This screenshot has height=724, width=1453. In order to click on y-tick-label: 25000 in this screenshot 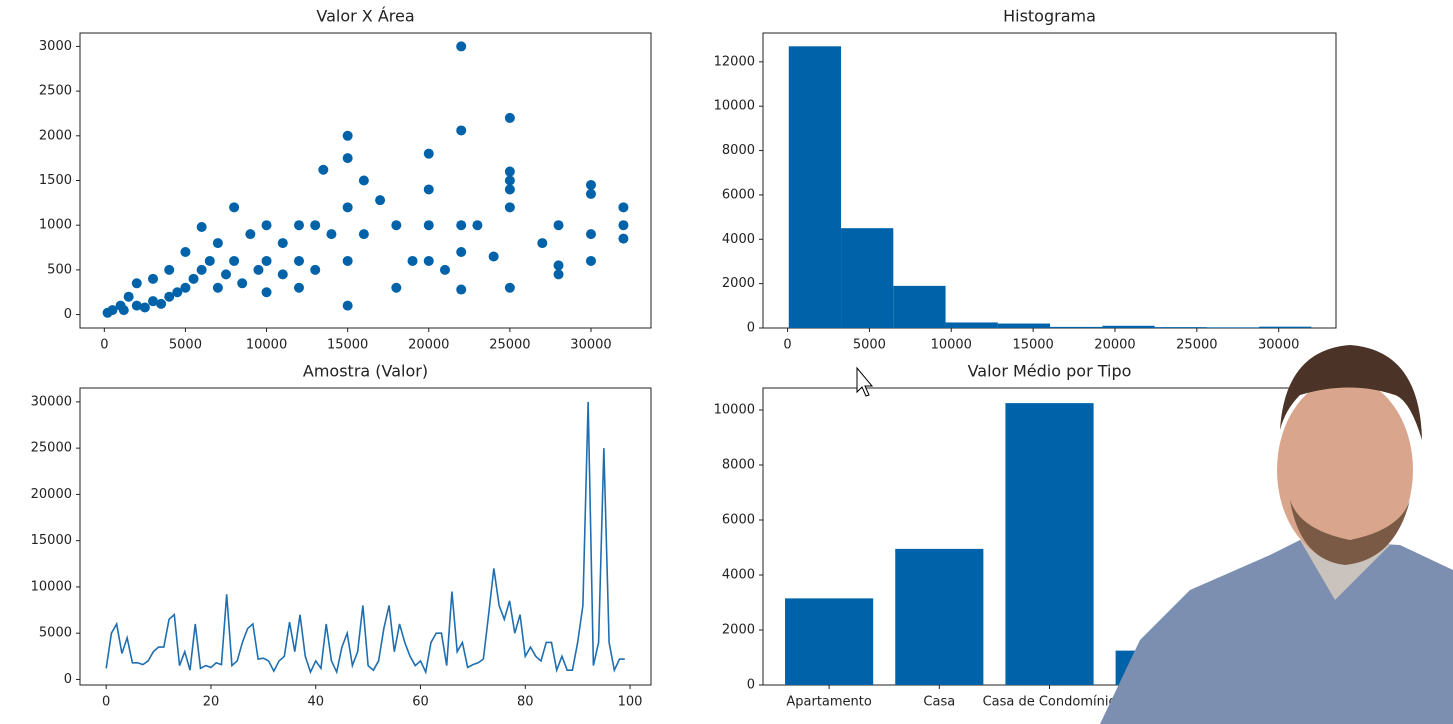, I will do `click(51, 448)`.